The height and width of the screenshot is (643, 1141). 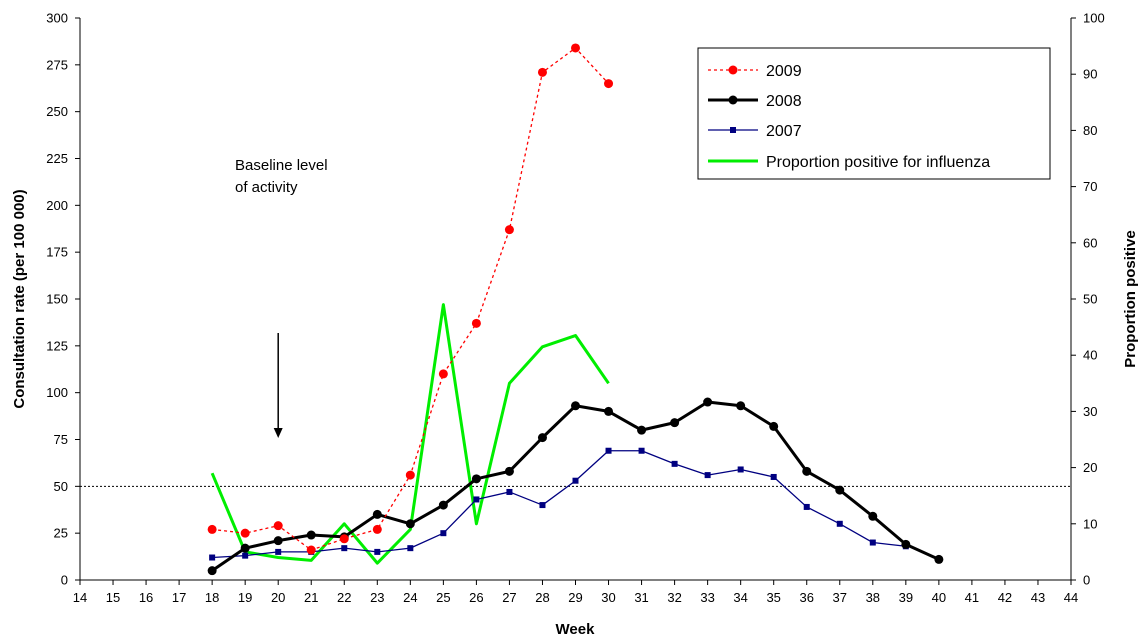 I want to click on x-tick-label: 15, so click(x=113, y=597).